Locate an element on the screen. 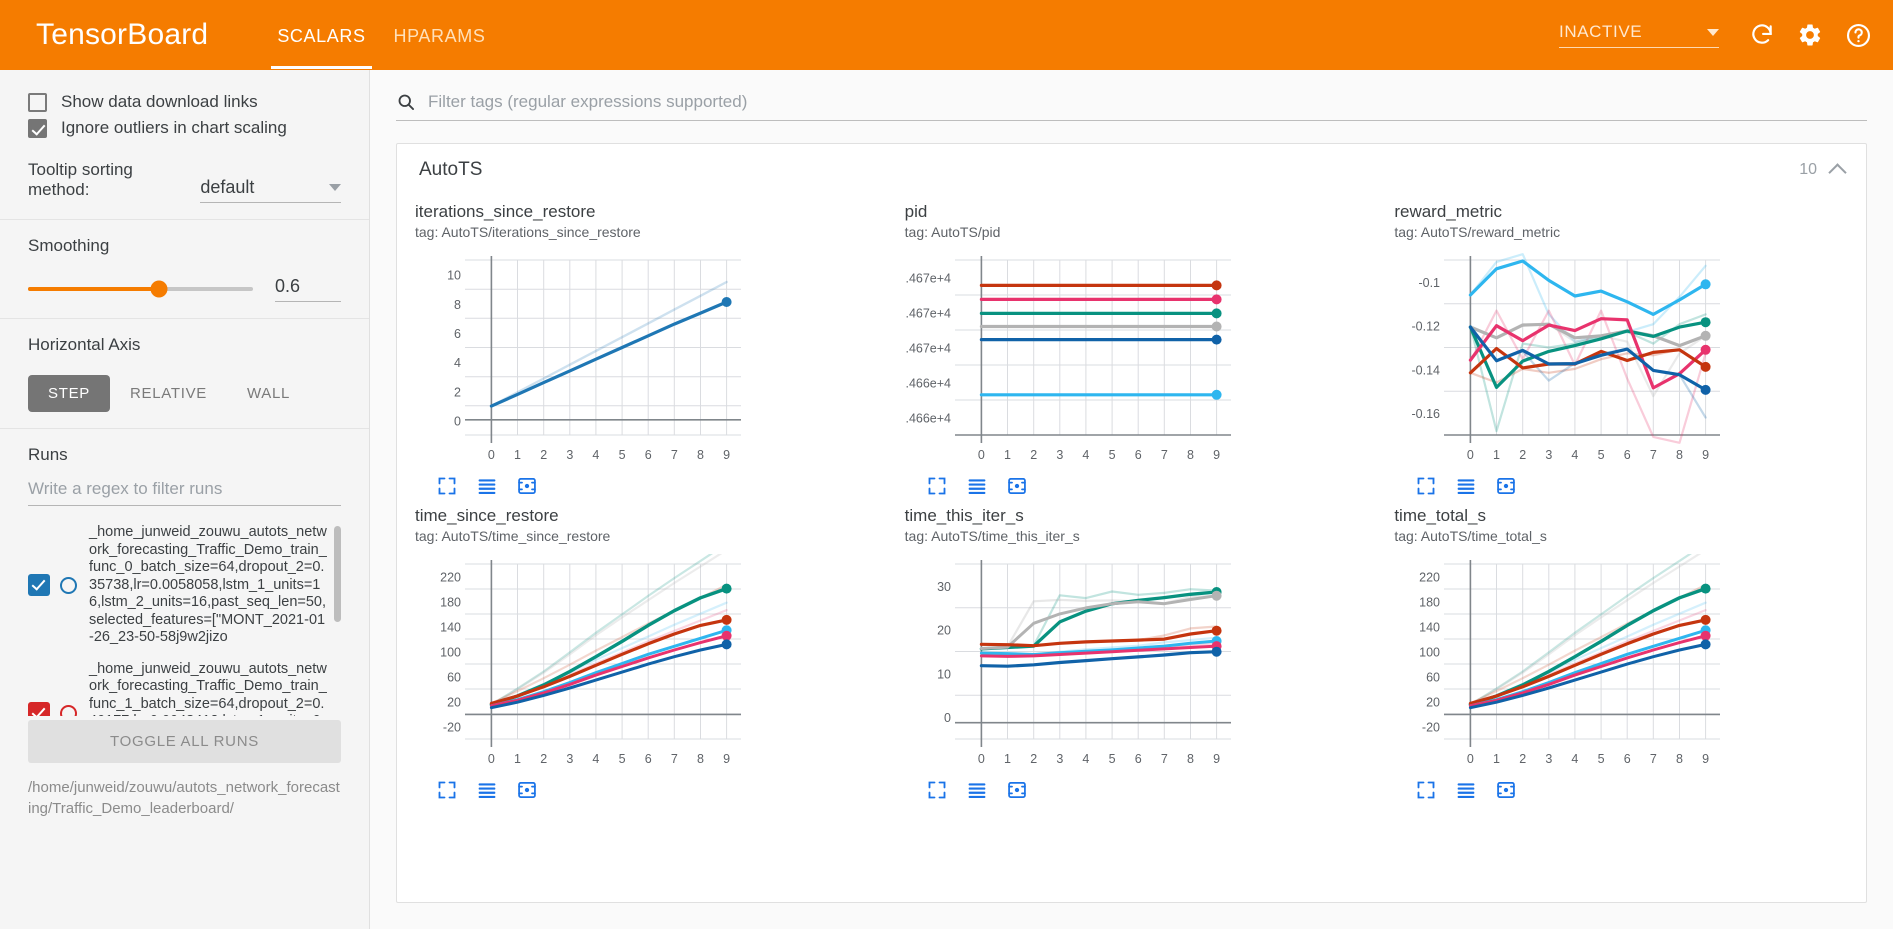  tab-scalars: SCALARS is located at coordinates (321, 35).